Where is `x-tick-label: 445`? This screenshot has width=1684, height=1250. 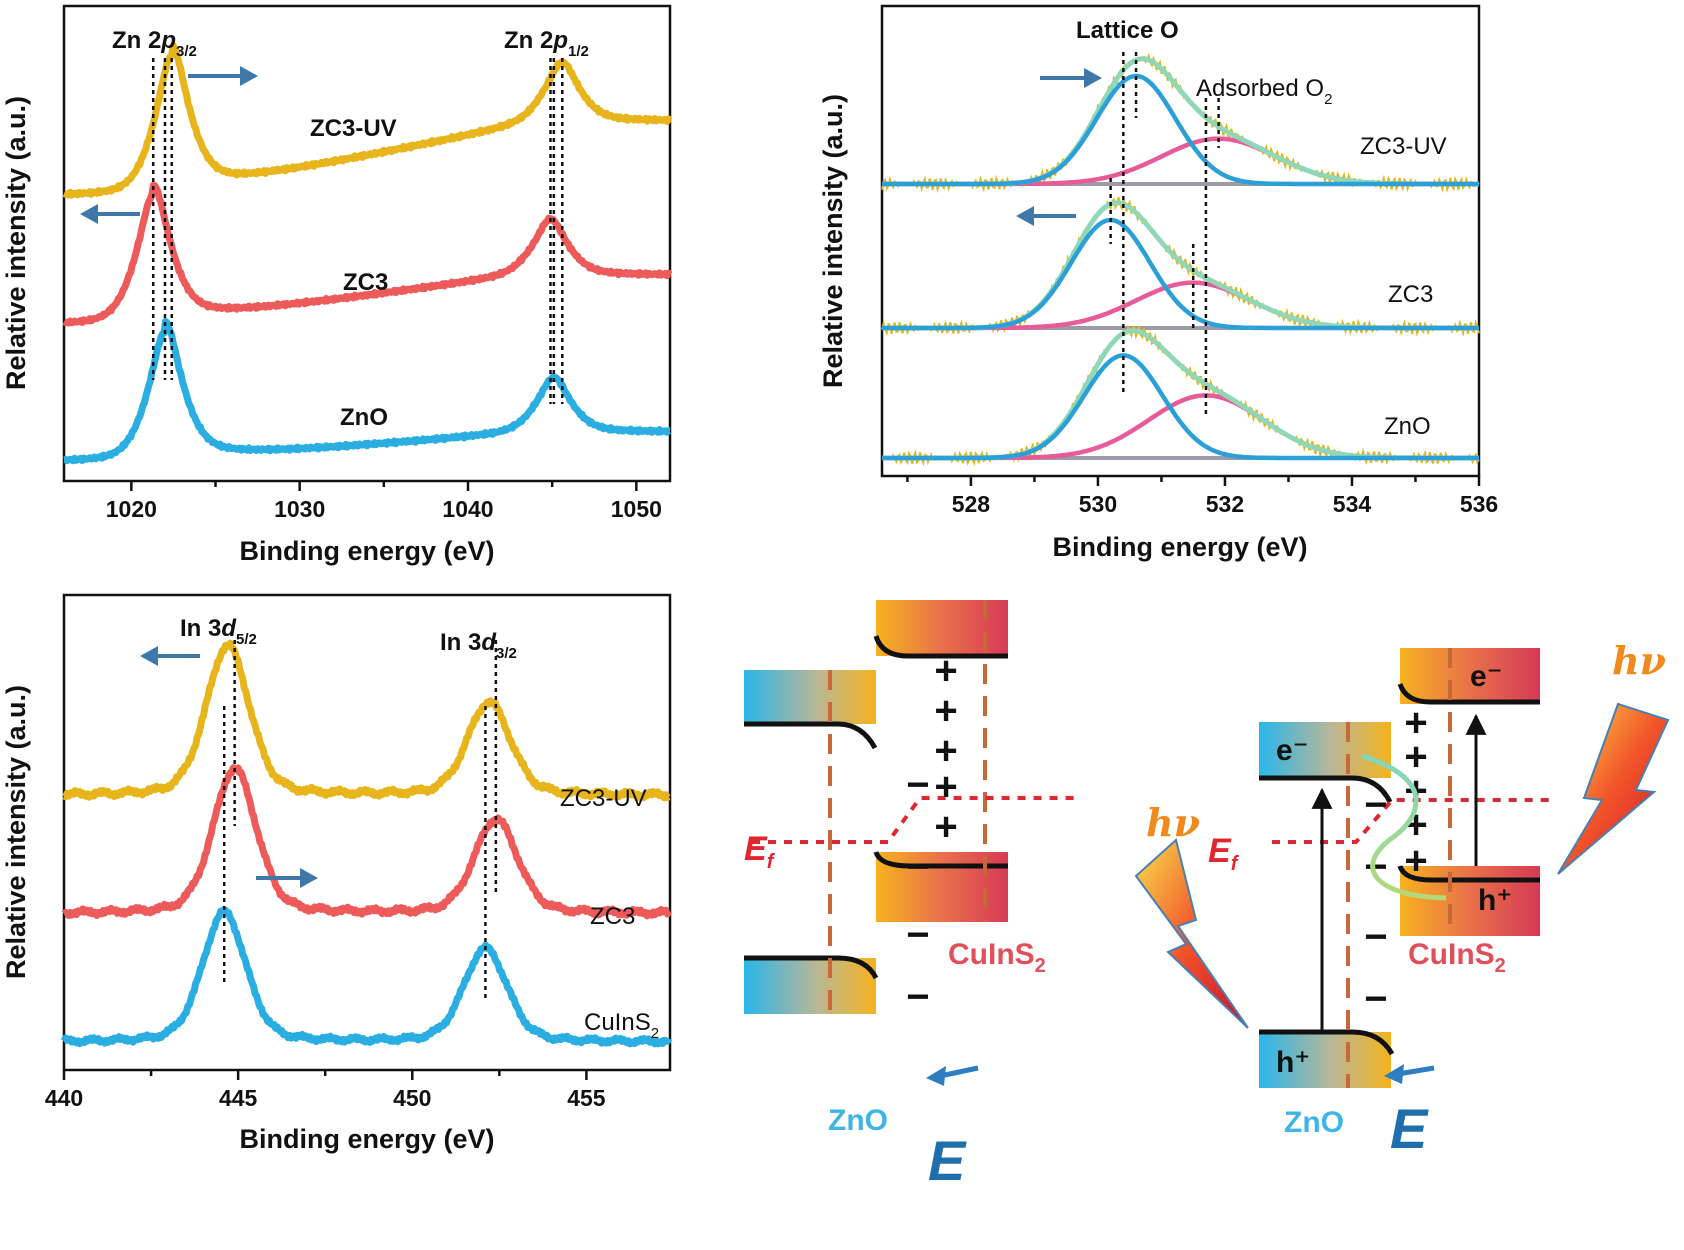 x-tick-label: 445 is located at coordinates (238, 1098).